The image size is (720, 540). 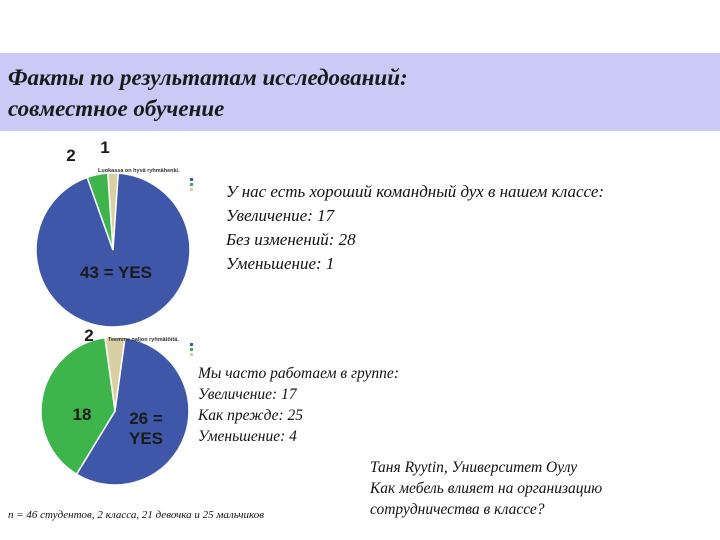 What do you see at coordinates (280, 263) in the screenshot?
I see `chart1-desc-line-4: Уменьшение: 1` at bounding box center [280, 263].